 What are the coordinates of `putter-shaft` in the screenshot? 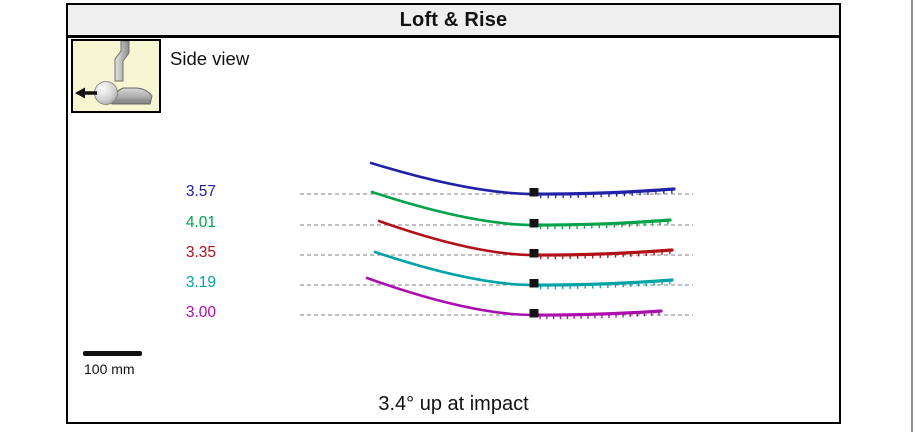 It's located at (122, 61).